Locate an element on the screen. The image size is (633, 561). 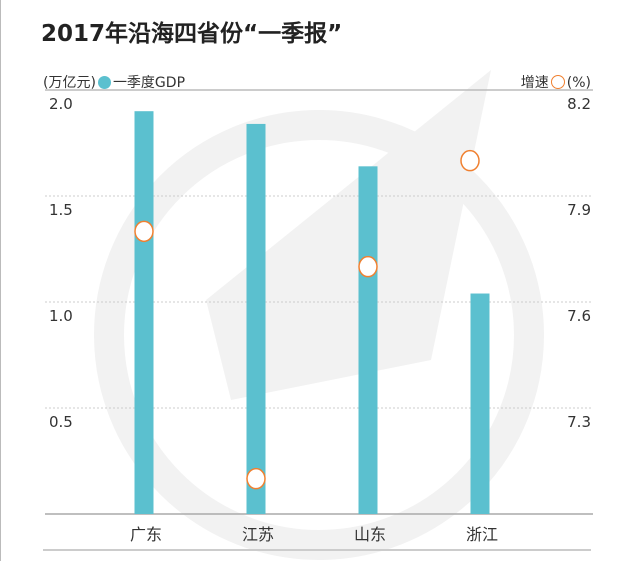
chart-title: 2017年沿海四省份“一季报” is located at coordinates (192, 34).